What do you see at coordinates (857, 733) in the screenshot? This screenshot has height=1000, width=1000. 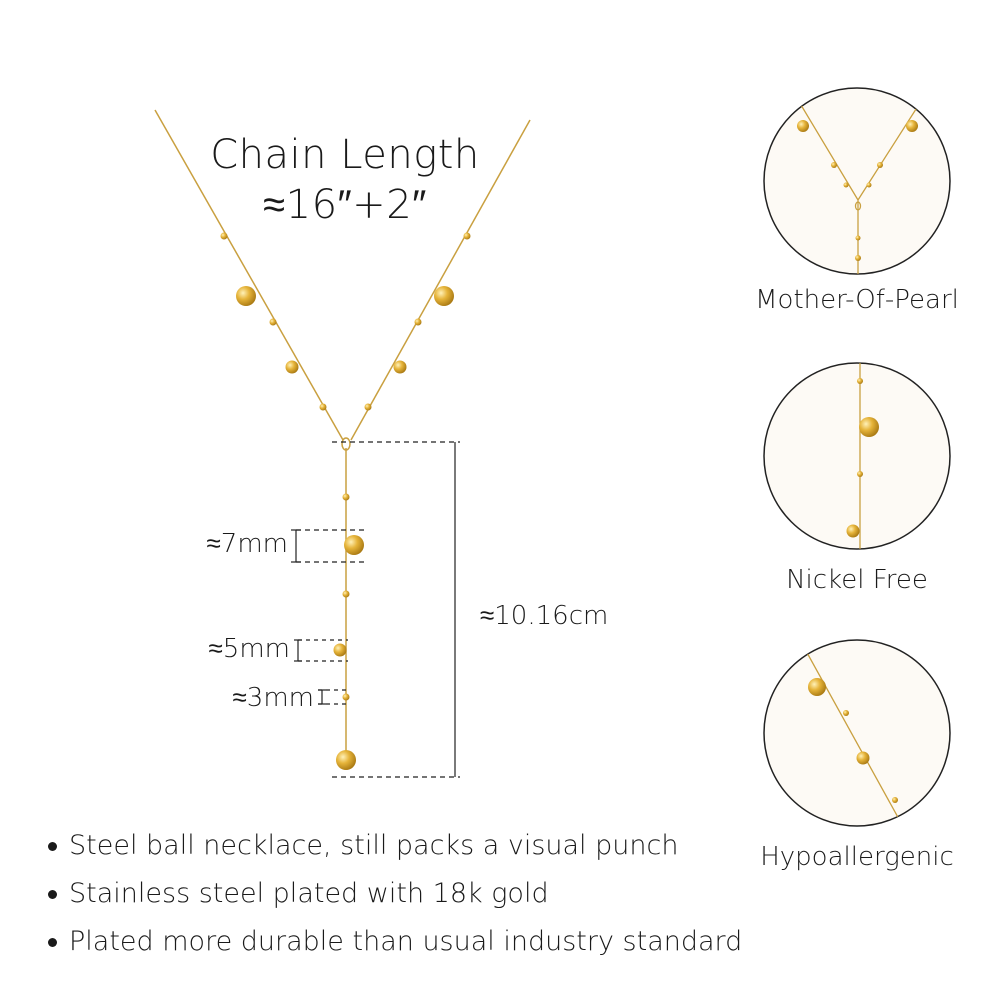 I see `feature-image-hypoallergenic` at bounding box center [857, 733].